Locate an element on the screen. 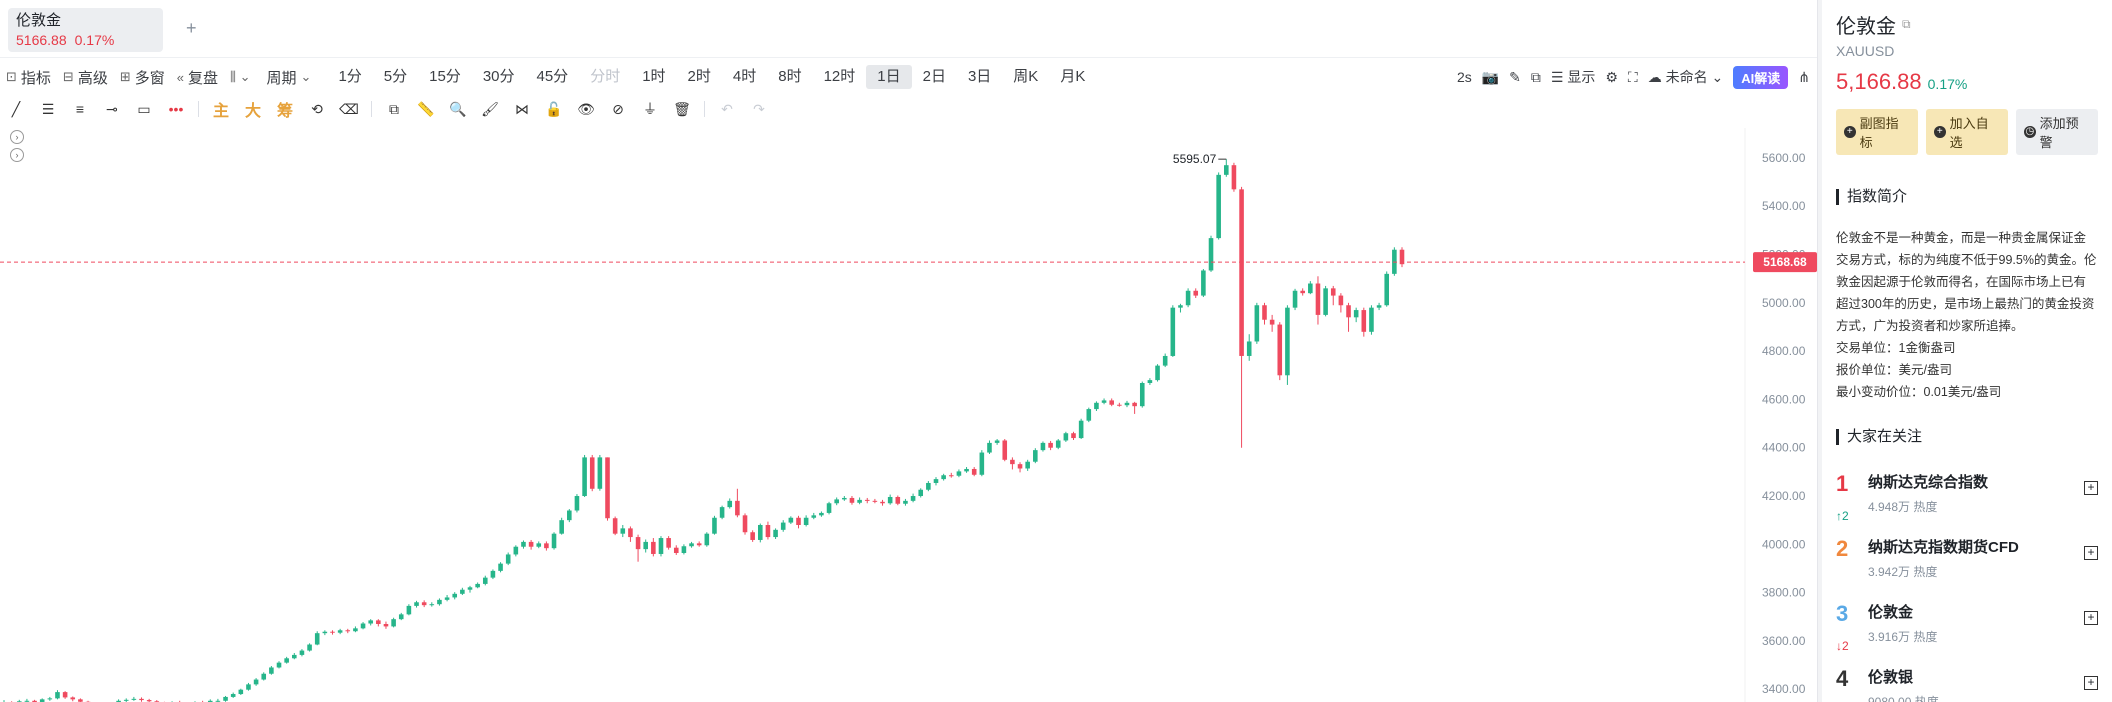 This screenshot has height=702, width=2112. add-watchlist-button: + 加入自选 is located at coordinates (1967, 132).